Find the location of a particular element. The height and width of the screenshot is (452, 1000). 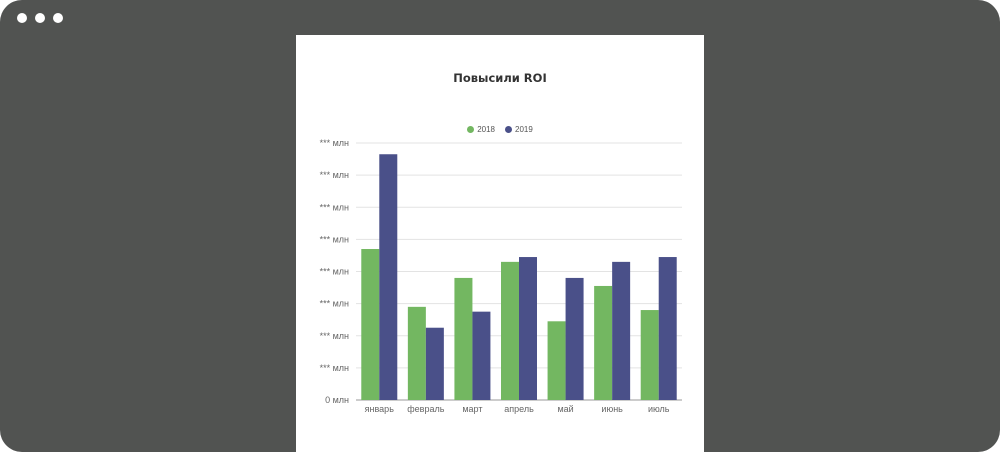

legend-item-2018: 2018 is located at coordinates (481, 129).